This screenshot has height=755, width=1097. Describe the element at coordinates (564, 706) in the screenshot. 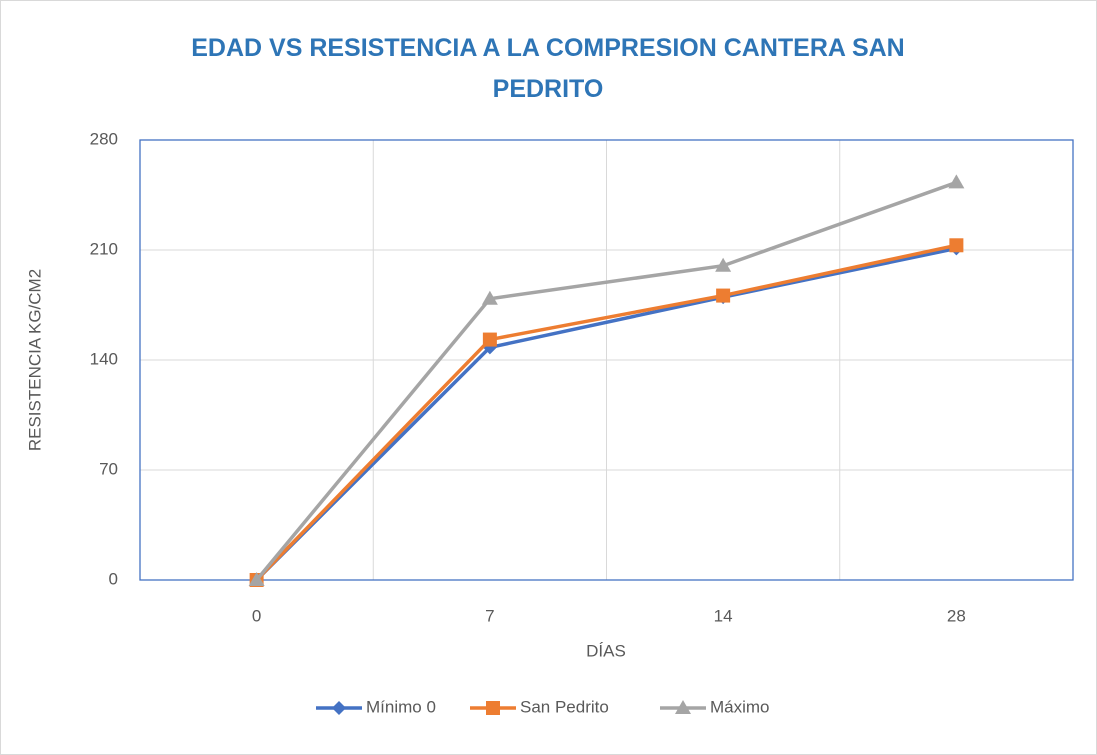

I see `legend-label: San Pedrito` at that location.